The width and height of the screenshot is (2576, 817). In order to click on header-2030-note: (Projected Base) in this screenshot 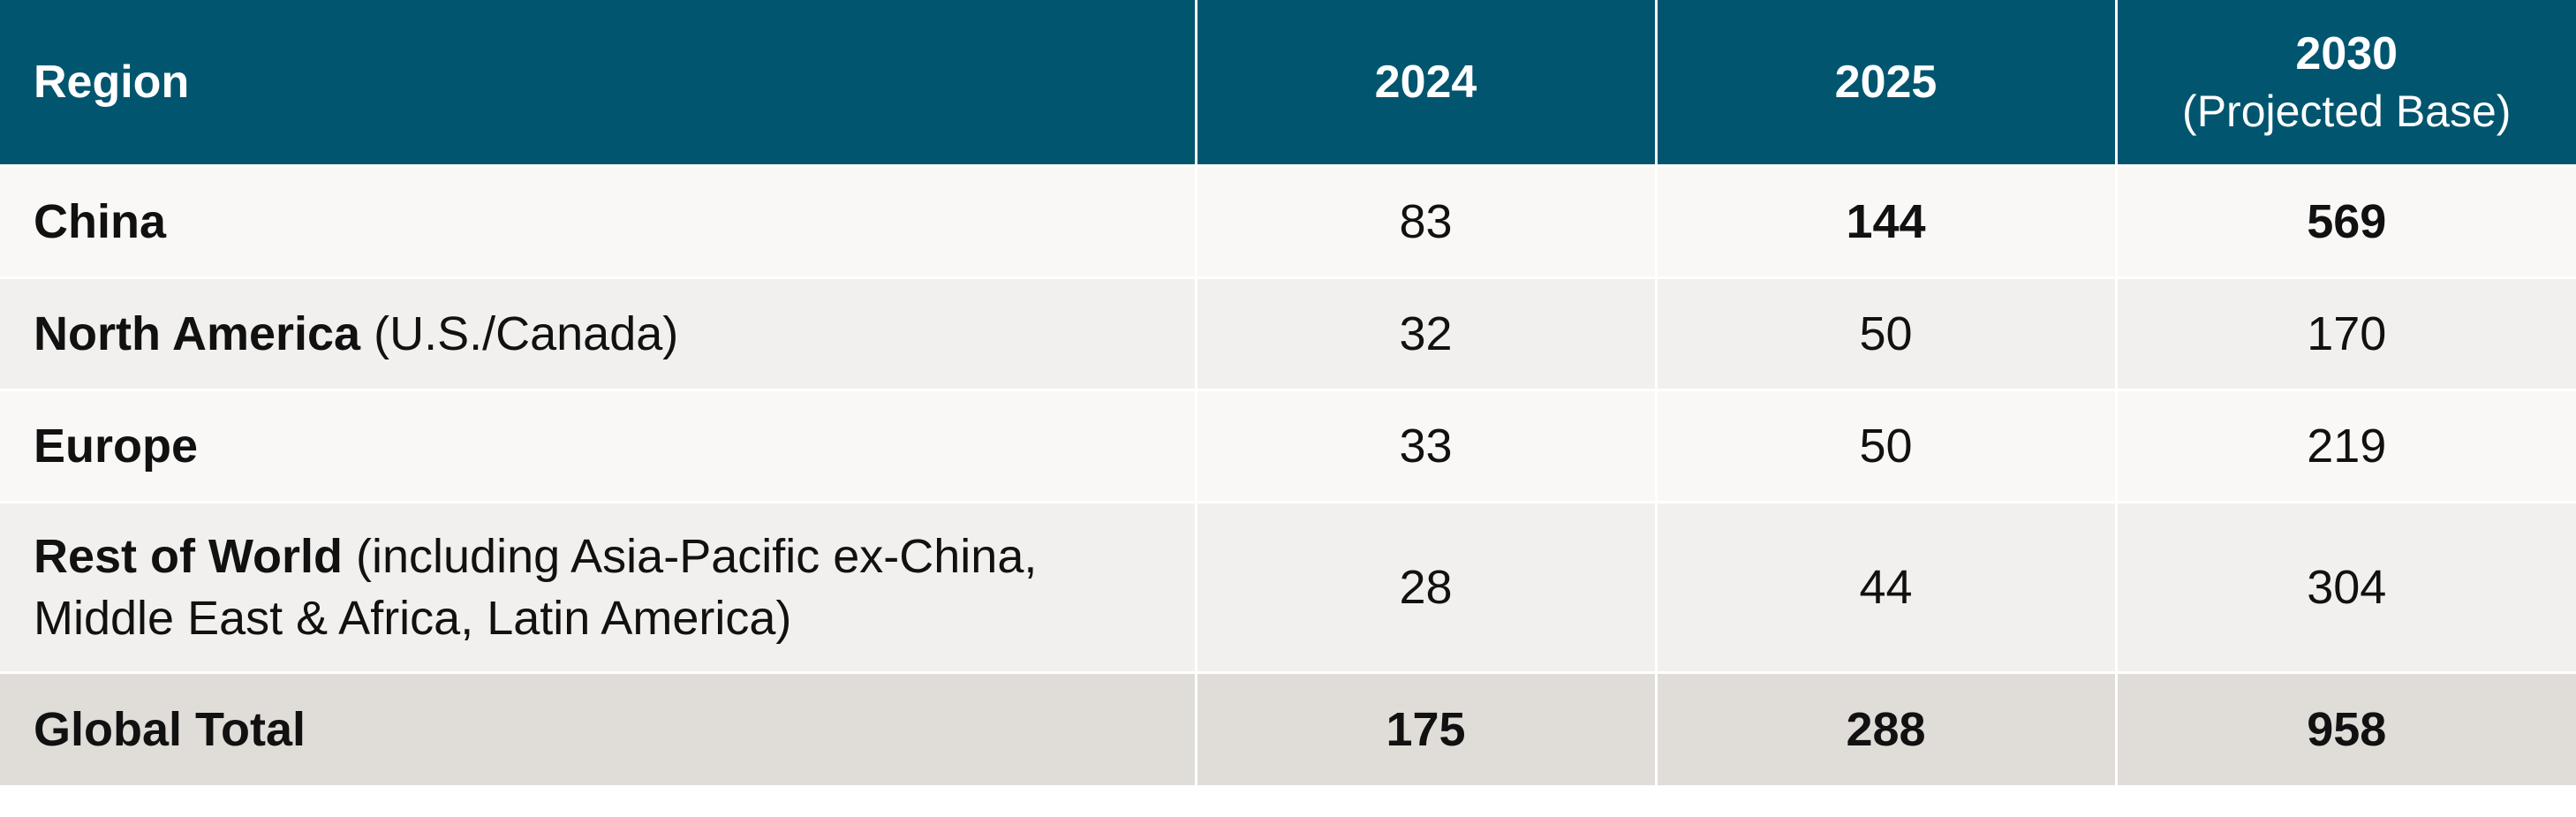, I will do `click(2347, 112)`.